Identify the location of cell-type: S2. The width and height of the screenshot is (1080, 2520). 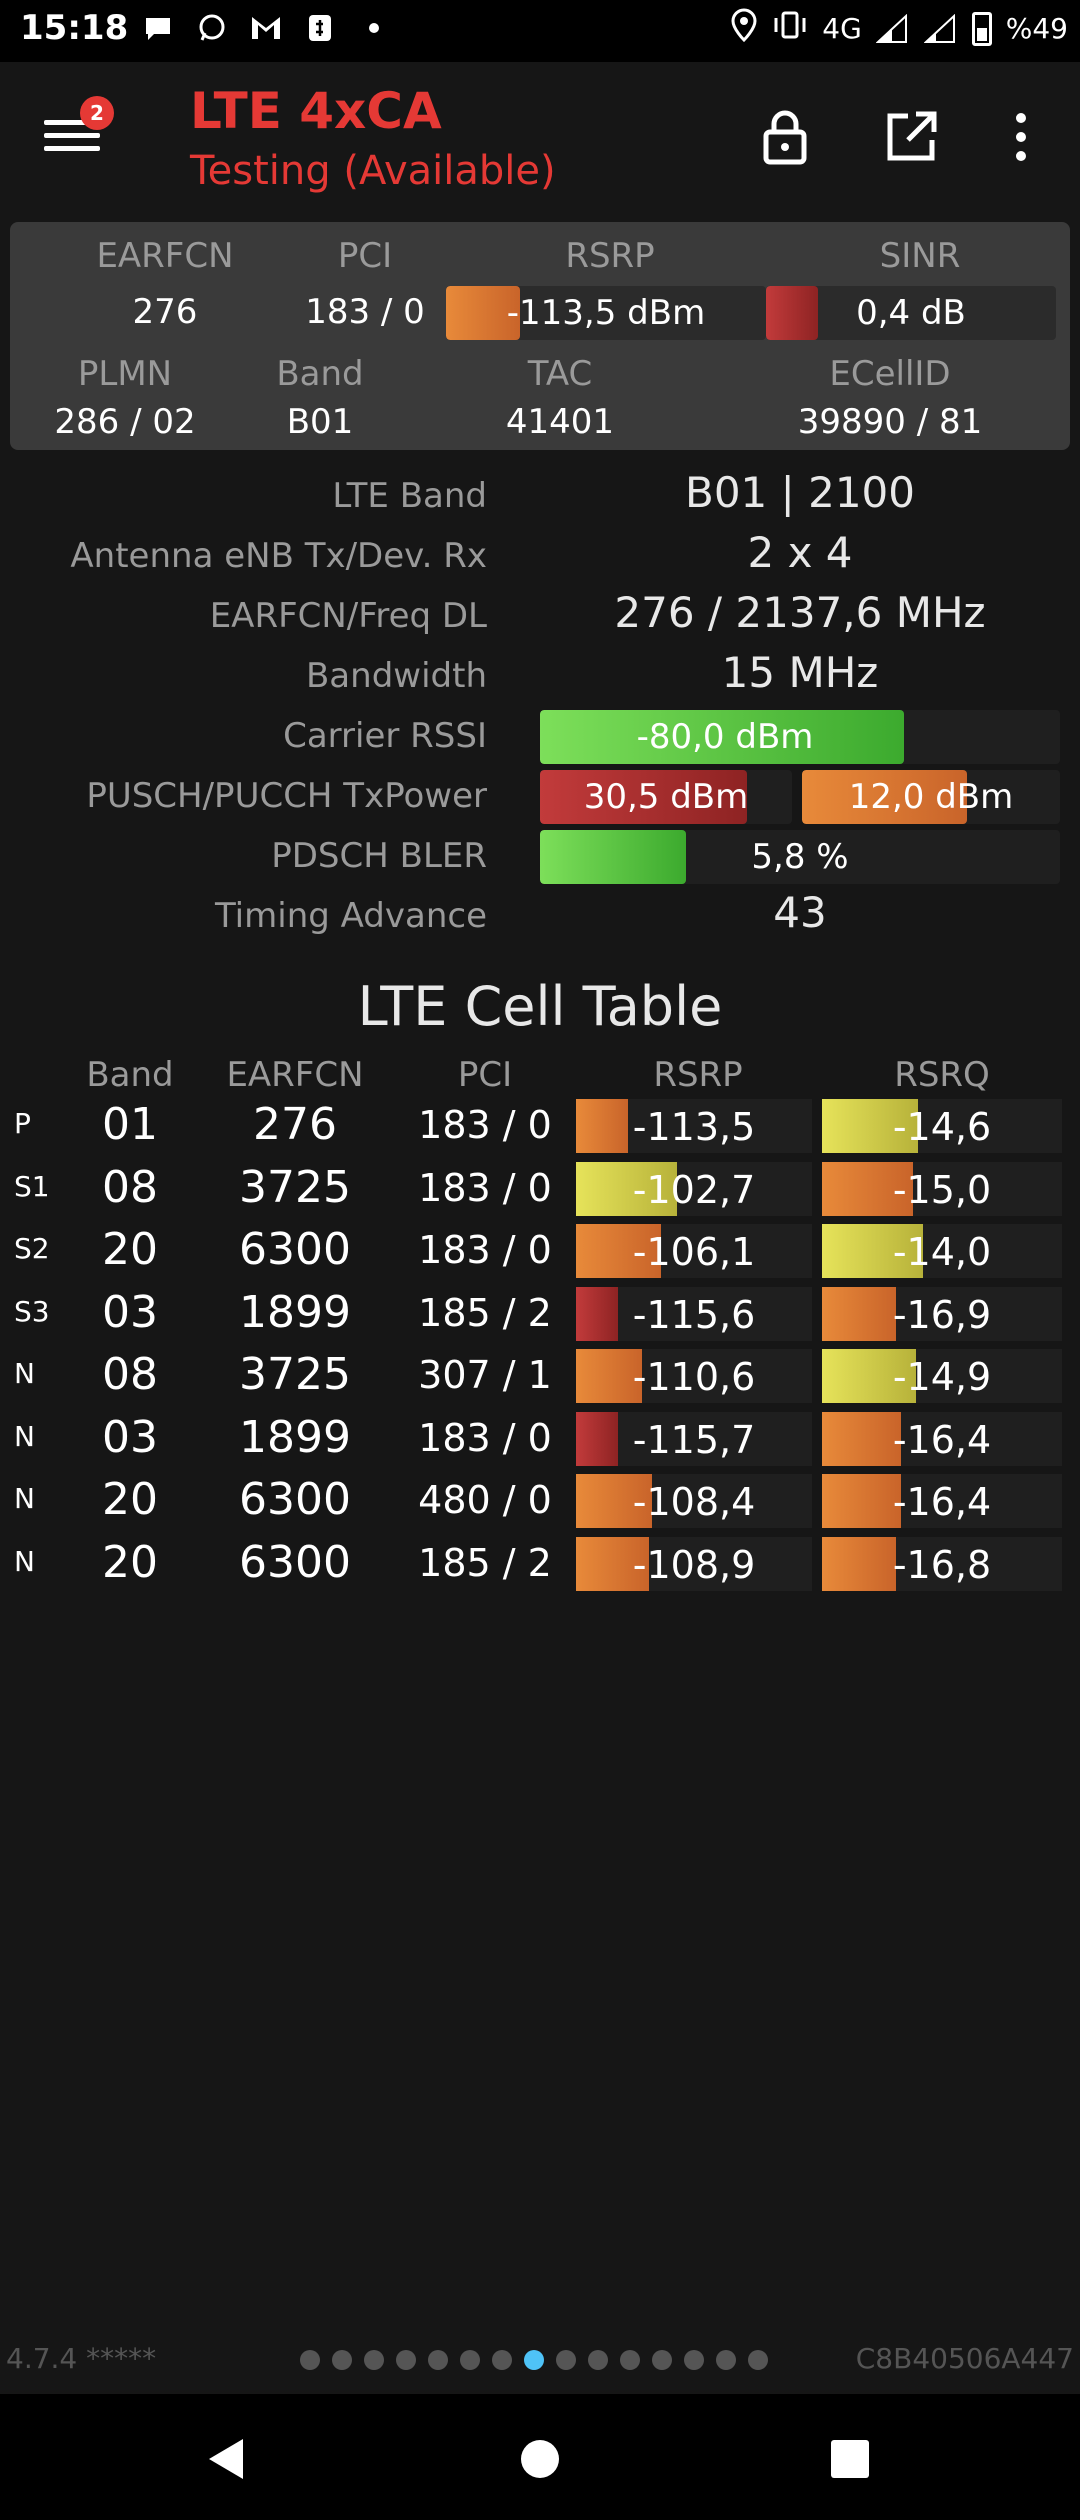
(32, 1248).